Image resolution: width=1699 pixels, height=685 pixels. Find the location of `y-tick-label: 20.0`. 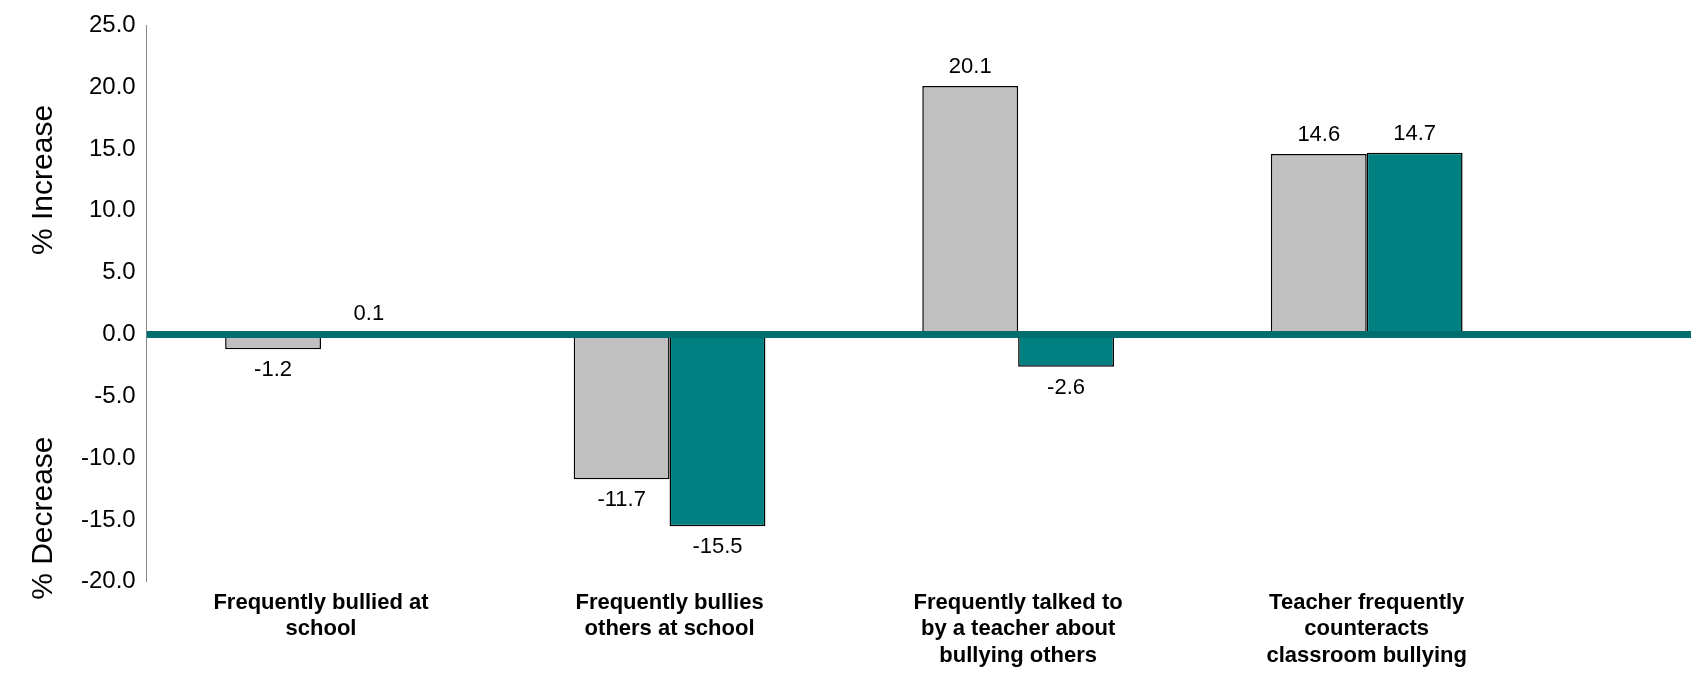

y-tick-label: 20.0 is located at coordinates (112, 85).